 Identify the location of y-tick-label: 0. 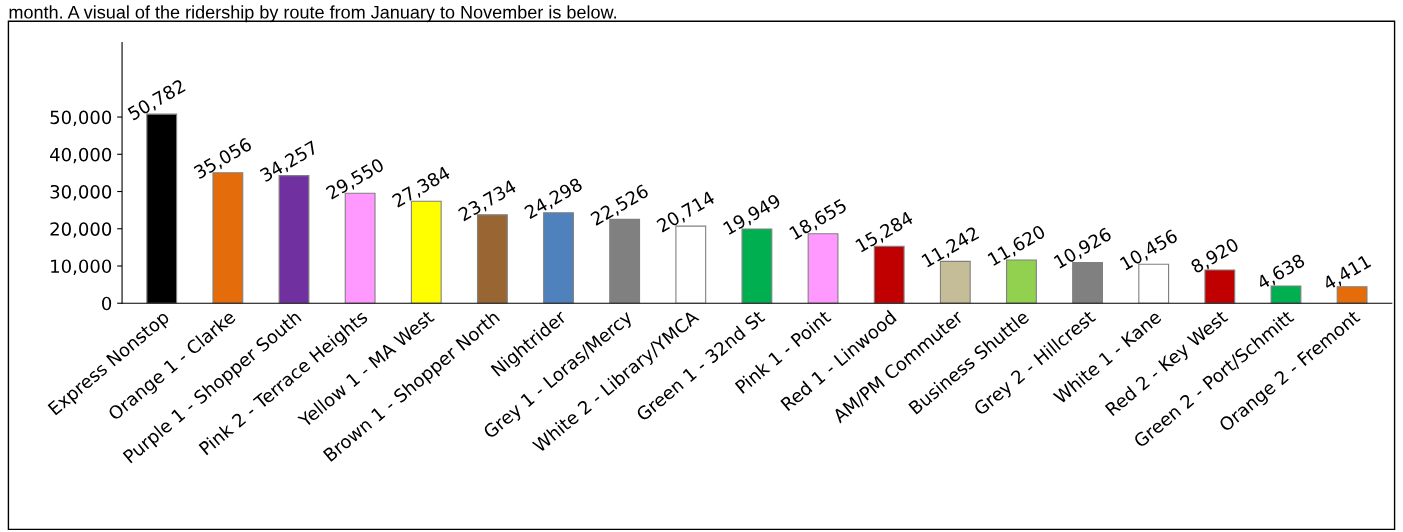
(107, 303).